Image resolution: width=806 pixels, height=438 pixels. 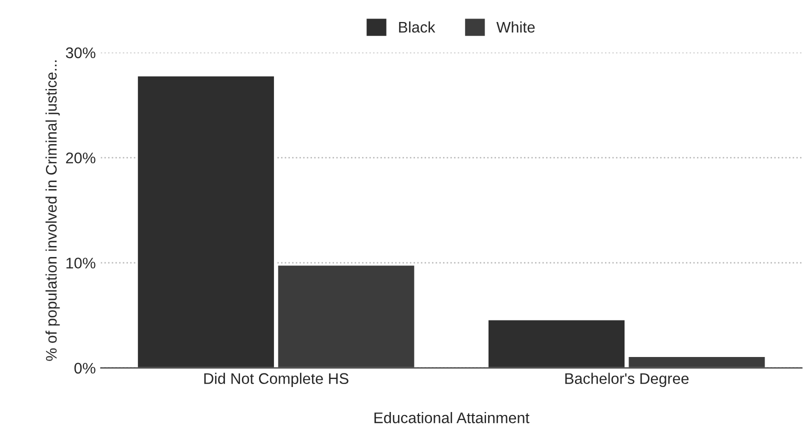 I want to click on y-tick-label: 20%, so click(x=81, y=158).